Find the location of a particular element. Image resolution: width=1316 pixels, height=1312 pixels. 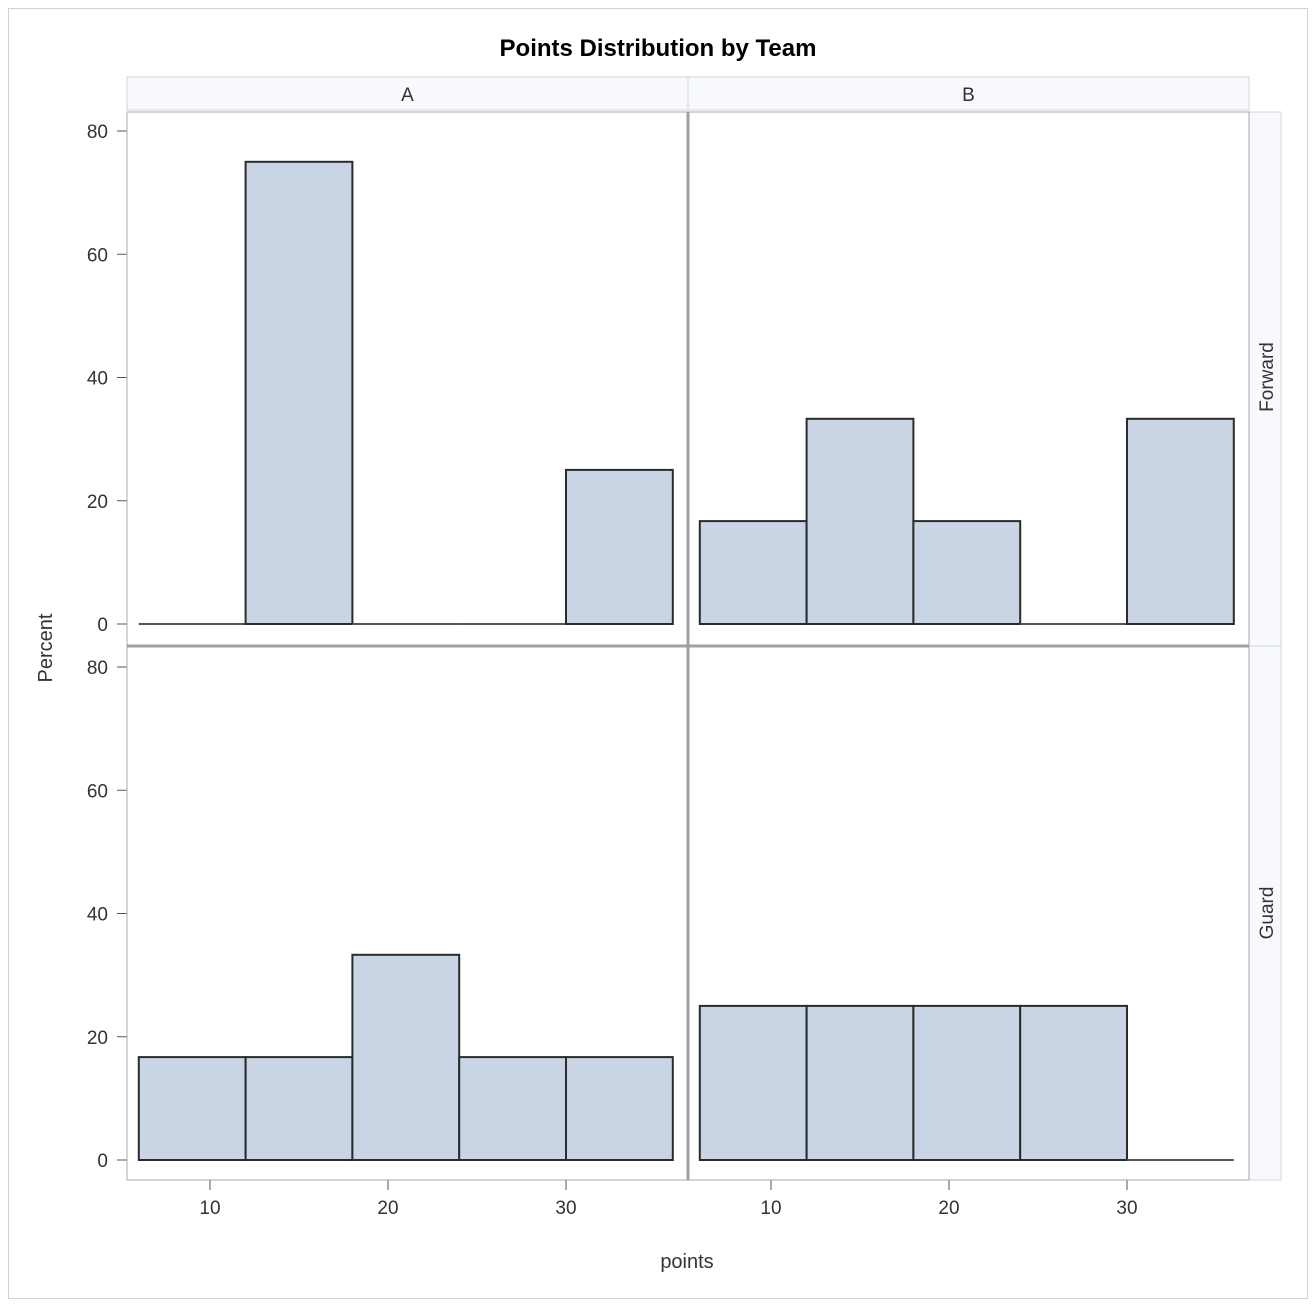

y-axis-guard: 0 20 40 60 80 is located at coordinates (107, 915).